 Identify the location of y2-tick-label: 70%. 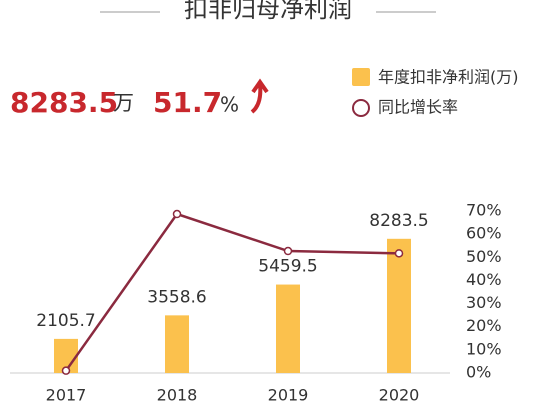
(484, 210).